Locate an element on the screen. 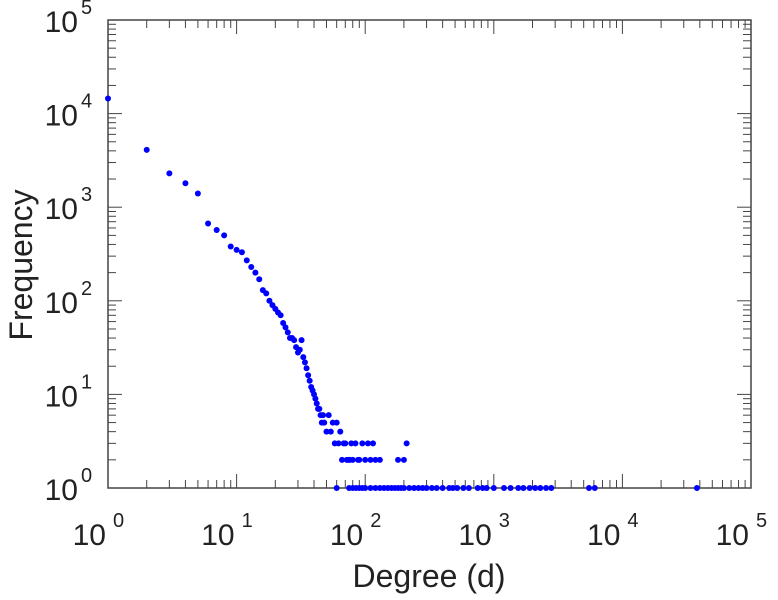 The width and height of the screenshot is (778, 600). x-tick-label: 10 2 is located at coordinates (356, 531).